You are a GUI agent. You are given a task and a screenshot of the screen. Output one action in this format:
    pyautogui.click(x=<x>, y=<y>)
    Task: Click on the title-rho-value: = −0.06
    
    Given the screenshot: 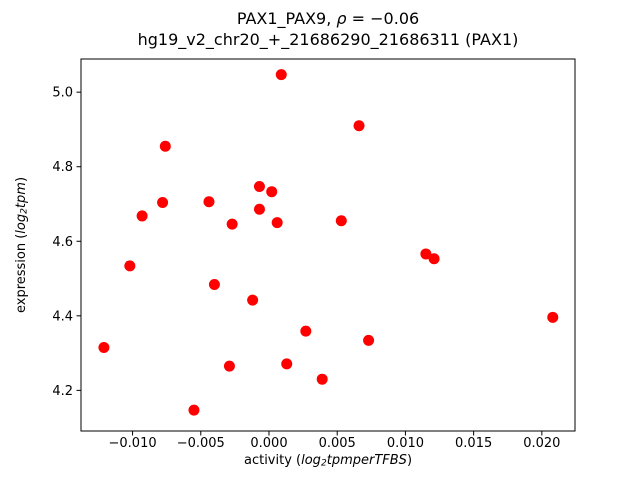 What is the action you would take?
    pyautogui.click(x=383, y=18)
    